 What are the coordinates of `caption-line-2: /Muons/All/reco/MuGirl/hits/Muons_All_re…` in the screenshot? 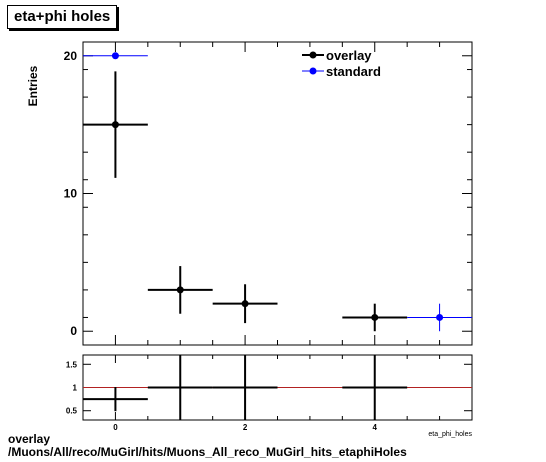 It's located at (207, 452).